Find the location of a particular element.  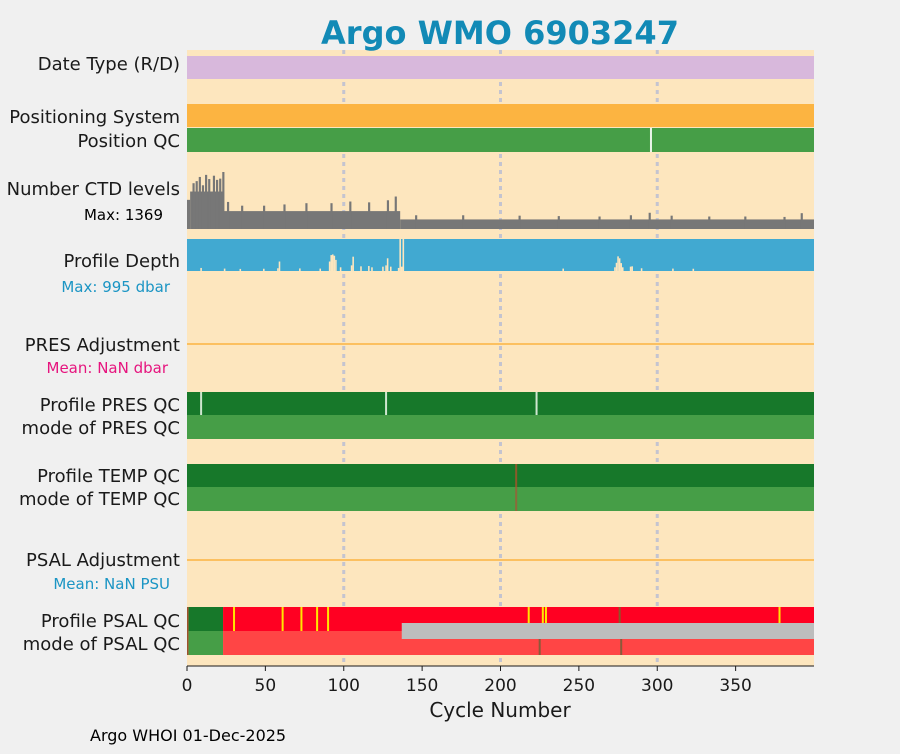

x-tick-label-350: 350 is located at coordinates (735, 686).